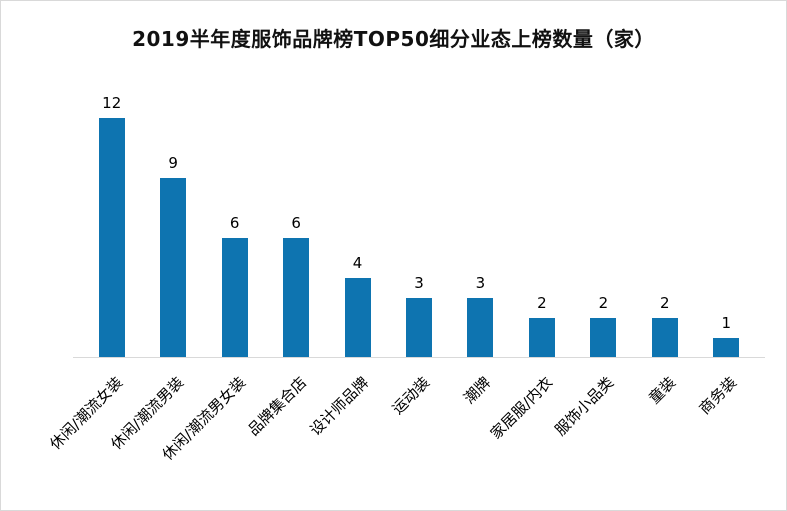  Describe the element at coordinates (521, 408) in the screenshot. I see `x-tick-label: 家居服/内衣` at that location.